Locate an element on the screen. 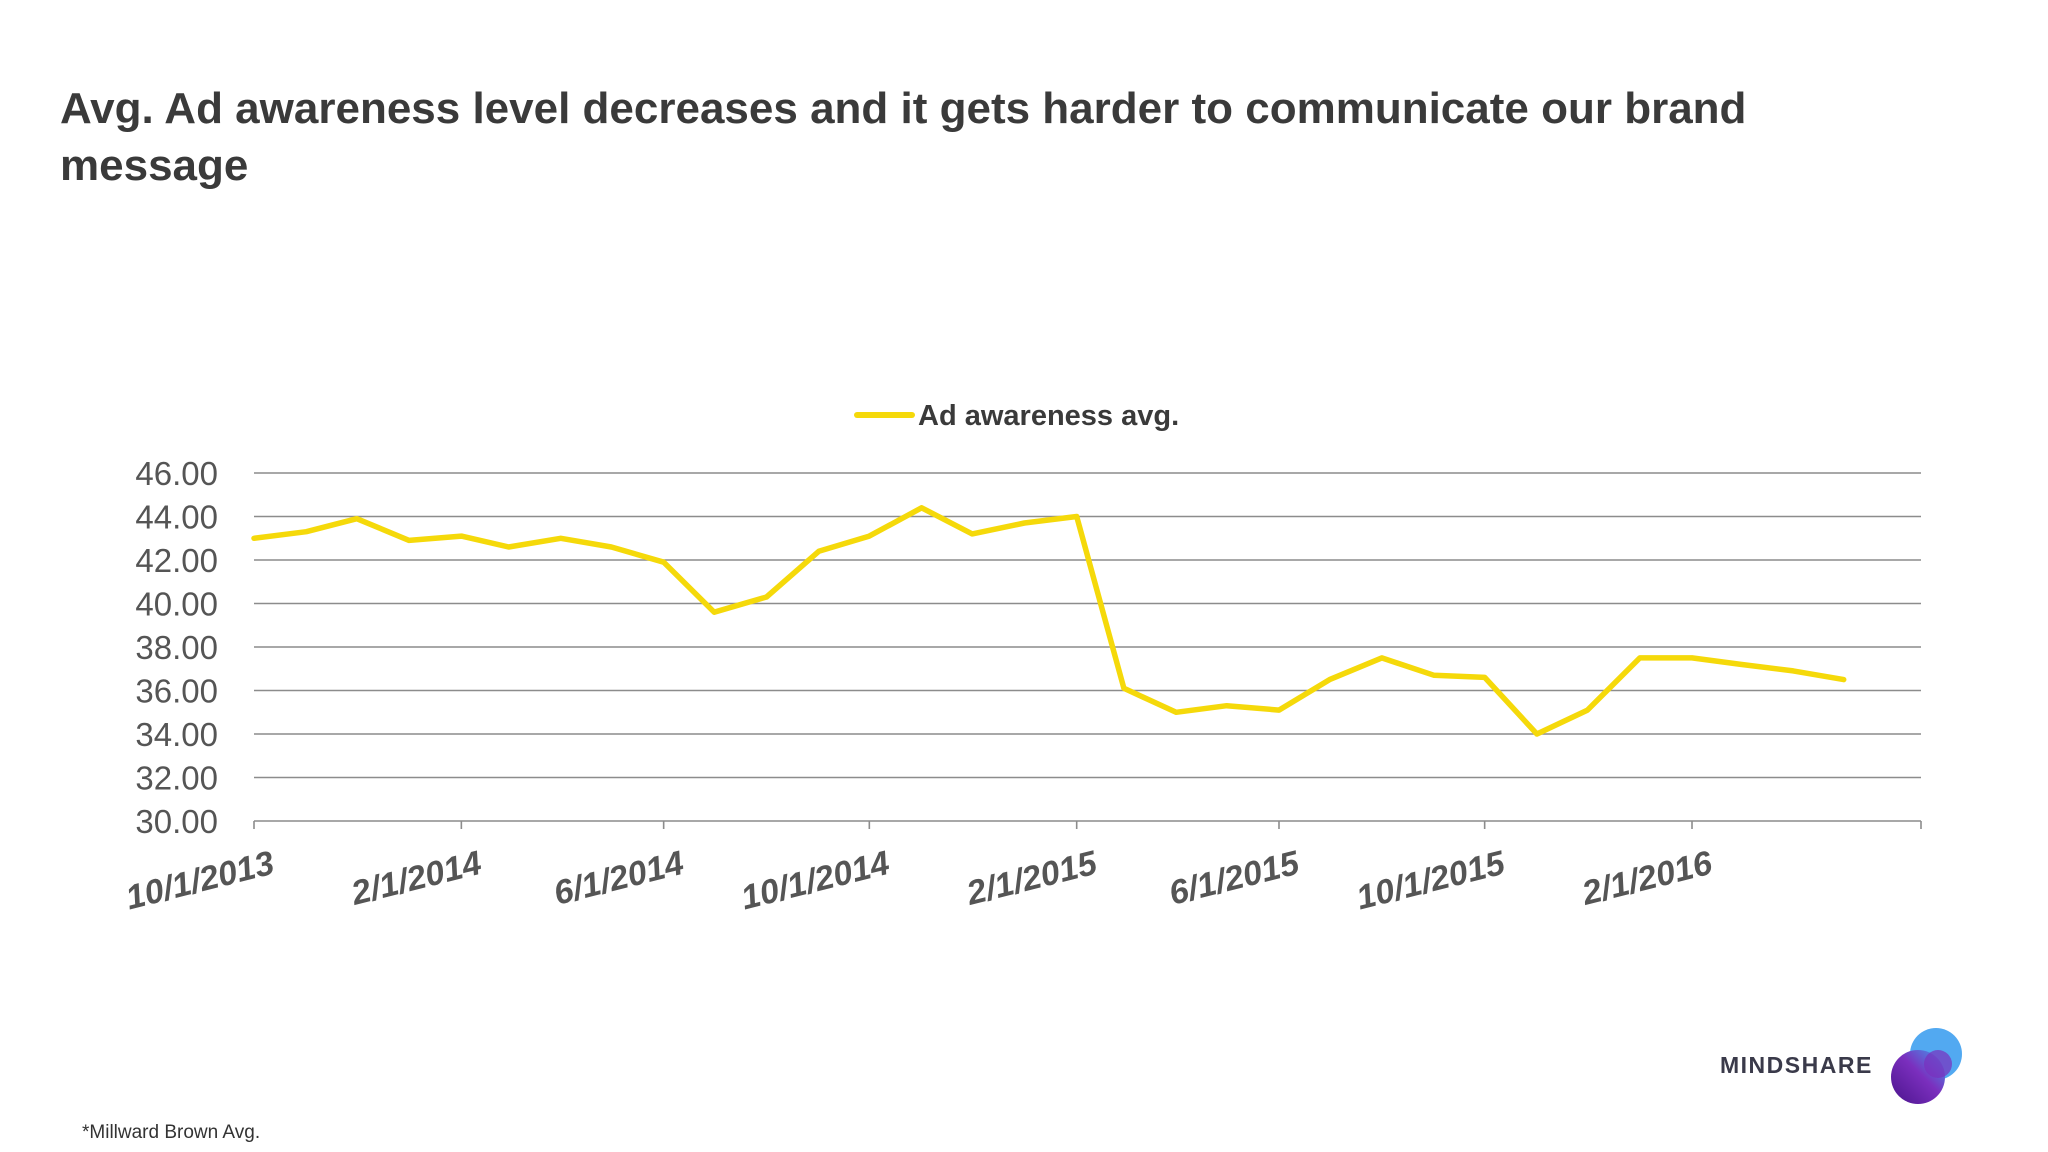  chart-legend: Ad awareness avg. is located at coordinates (1016, 416).